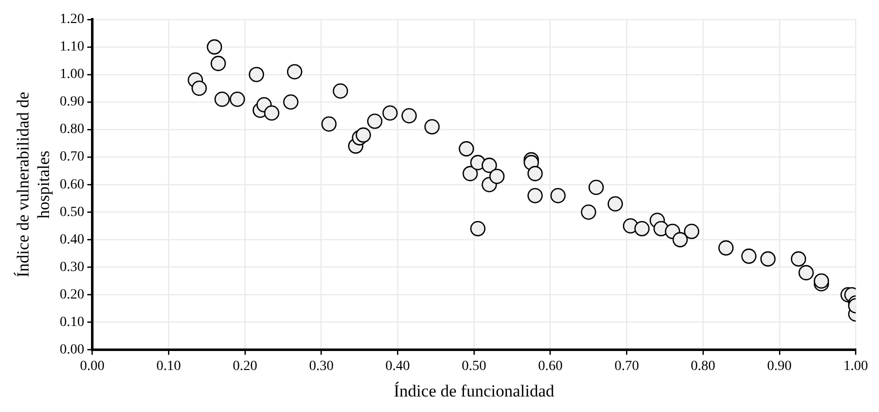 The image size is (879, 412). I want to click on x-tick-label: 0.60, so click(550, 366).